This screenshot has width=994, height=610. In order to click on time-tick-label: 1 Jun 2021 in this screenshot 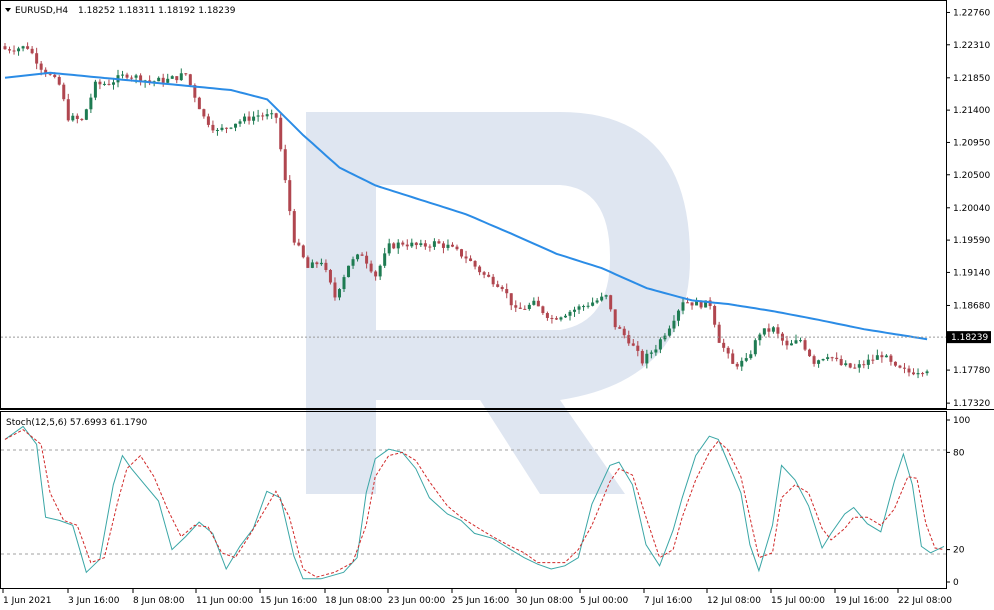, I will do `click(27, 601)`.